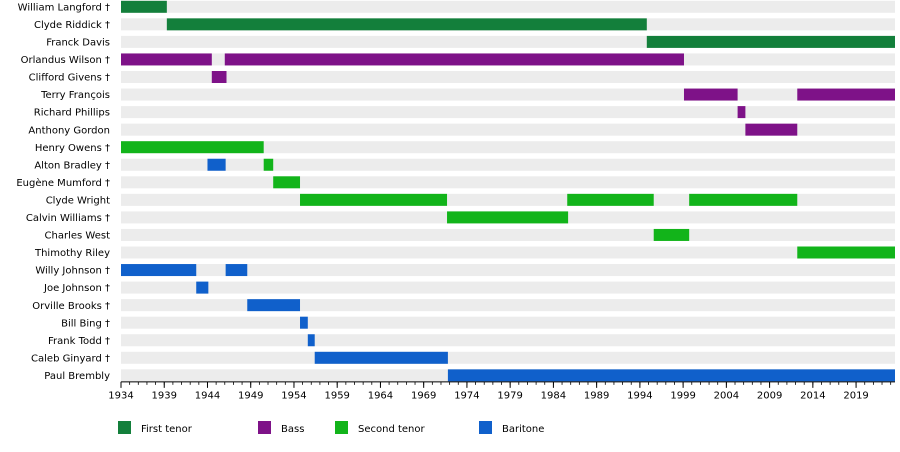  What do you see at coordinates (812, 395) in the screenshot?
I see `x-tick-label: 2014` at bounding box center [812, 395].